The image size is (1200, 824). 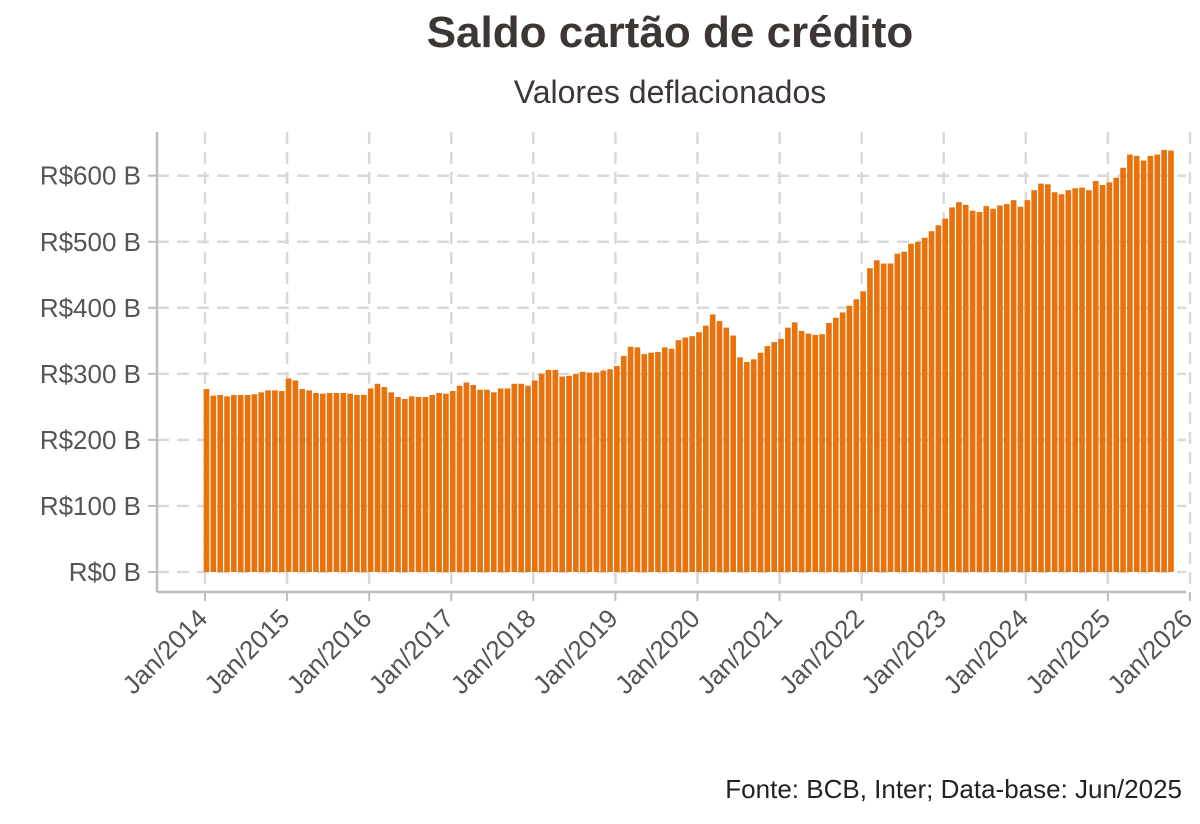 I want to click on x-tick-label: Jan/2024, so click(x=985, y=651).